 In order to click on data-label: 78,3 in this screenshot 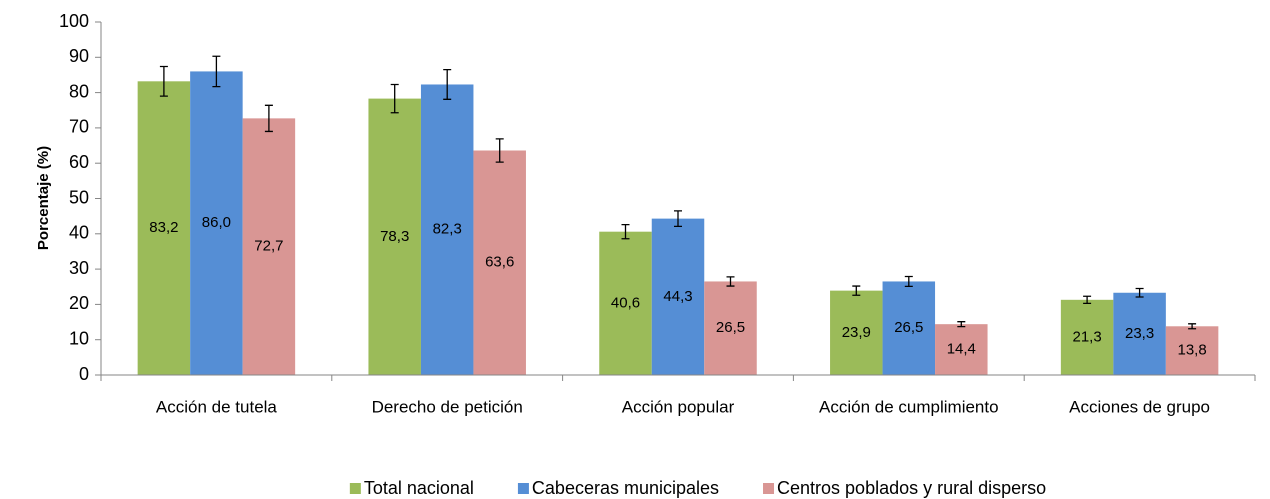, I will do `click(394, 236)`.